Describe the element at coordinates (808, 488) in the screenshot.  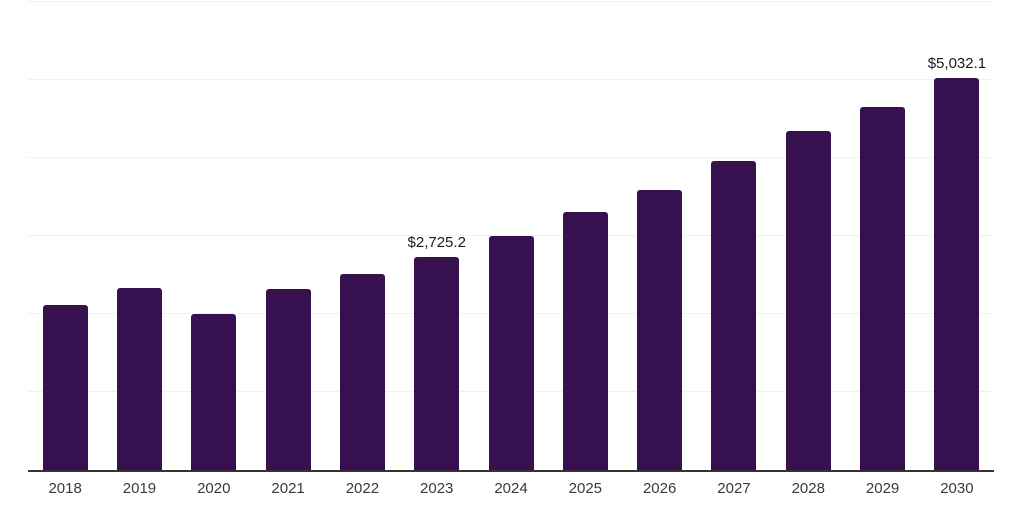
I see `x-tick-2028: 2028` at that location.